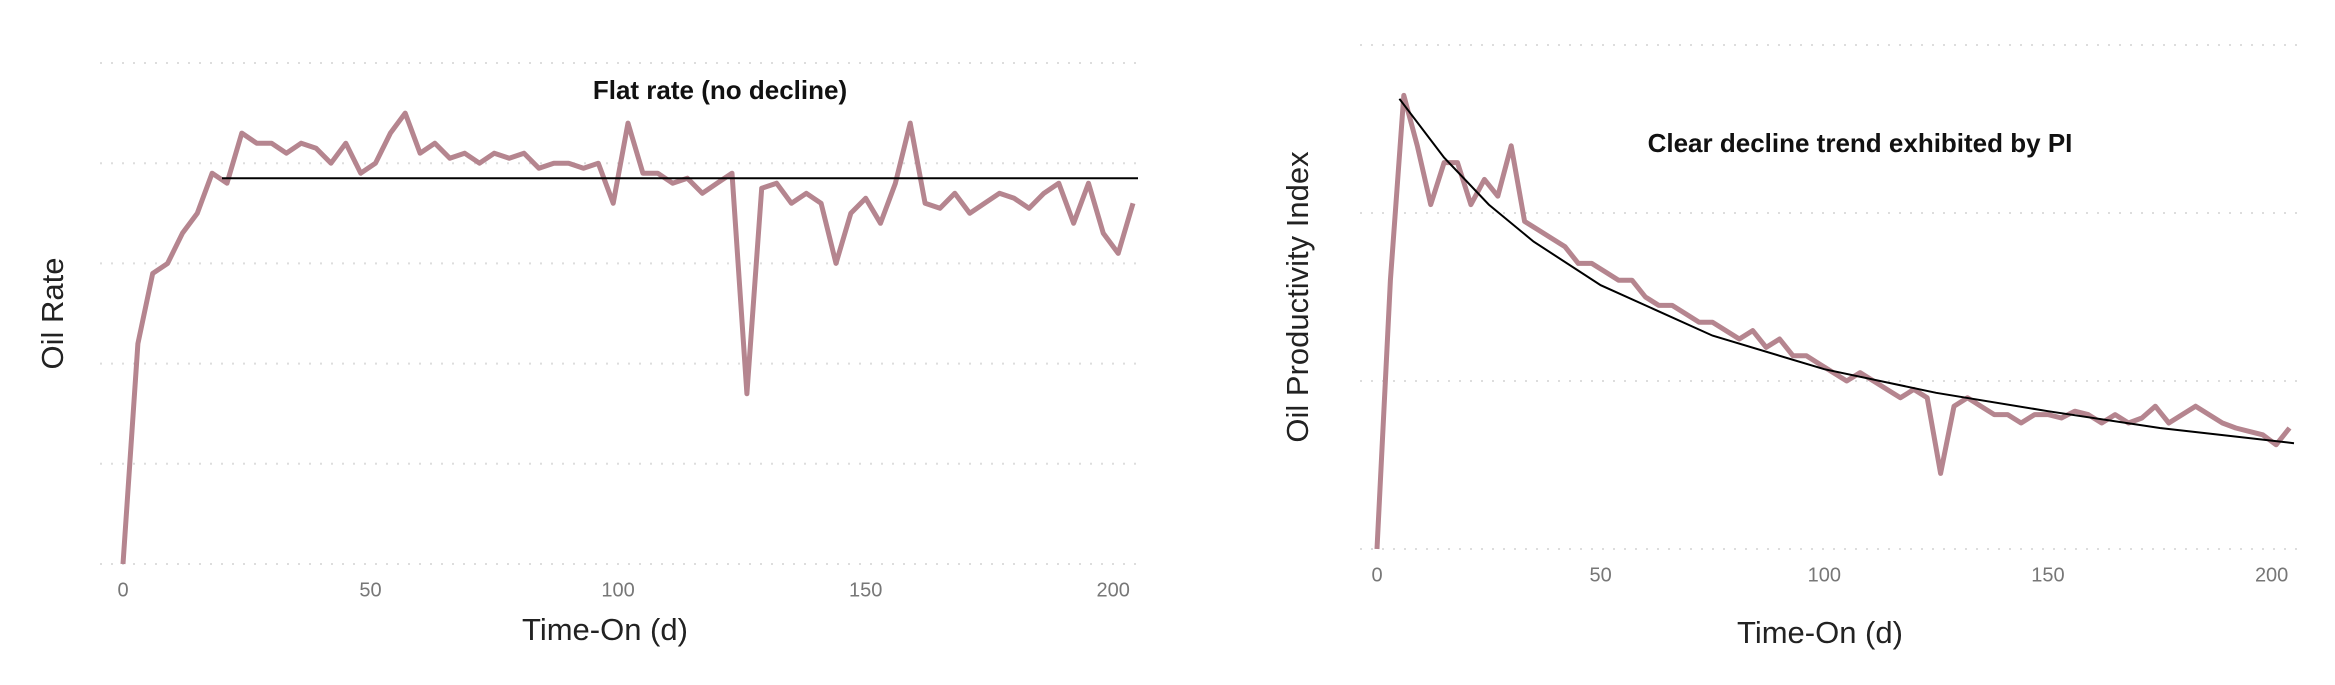 The height and width of the screenshot is (685, 2335). What do you see at coordinates (52, 314) in the screenshot?
I see `y-axis-title: Oil Rate` at bounding box center [52, 314].